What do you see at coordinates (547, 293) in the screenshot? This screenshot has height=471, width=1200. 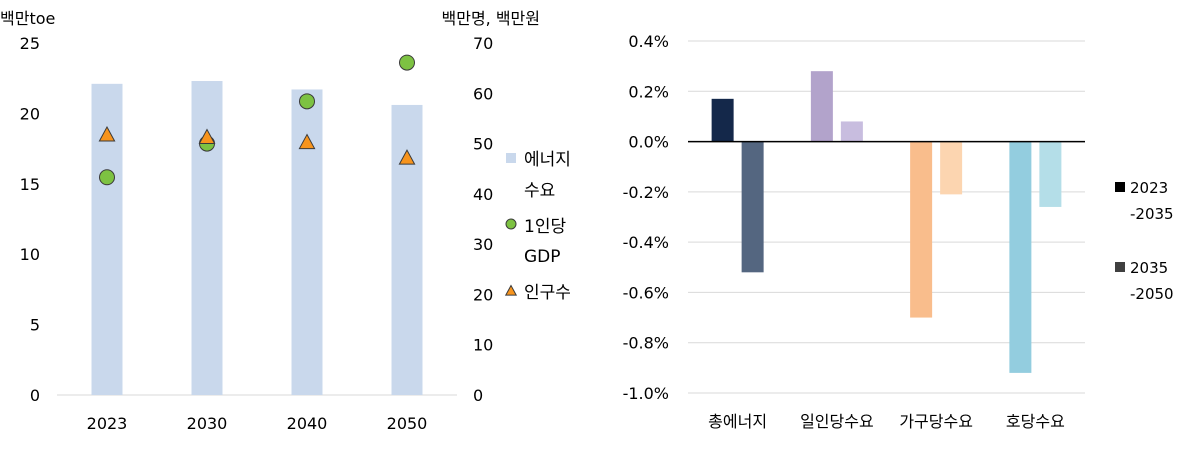 I see `legend-population-label: 인구수` at bounding box center [547, 293].